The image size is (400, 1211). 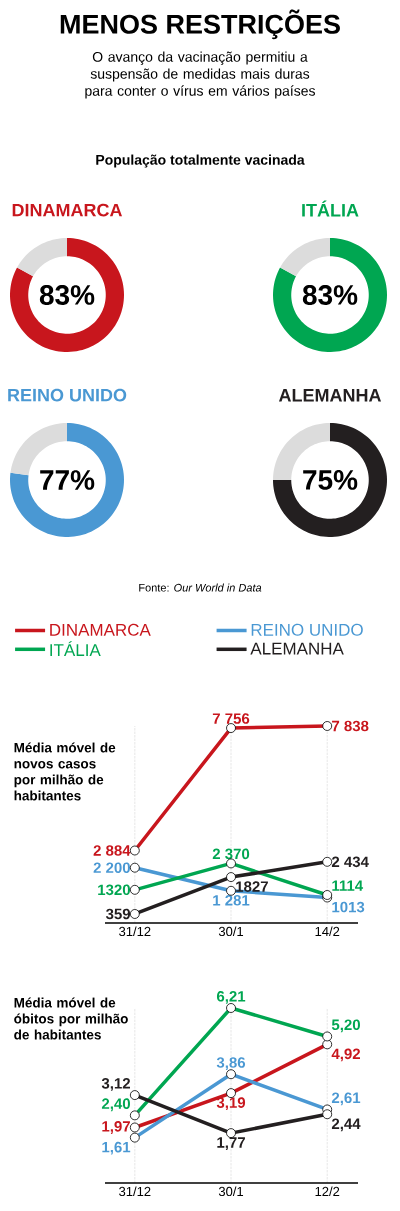 I want to click on data-label: 5,20, so click(x=345, y=1026).